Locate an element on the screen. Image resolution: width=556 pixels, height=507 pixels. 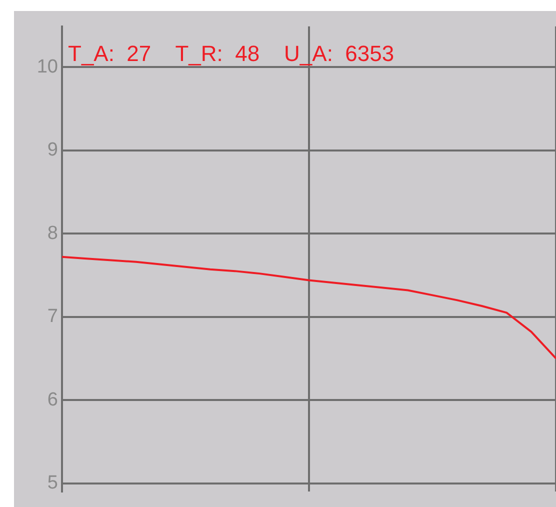
y-tick-label: 6 is located at coordinates (52, 399).